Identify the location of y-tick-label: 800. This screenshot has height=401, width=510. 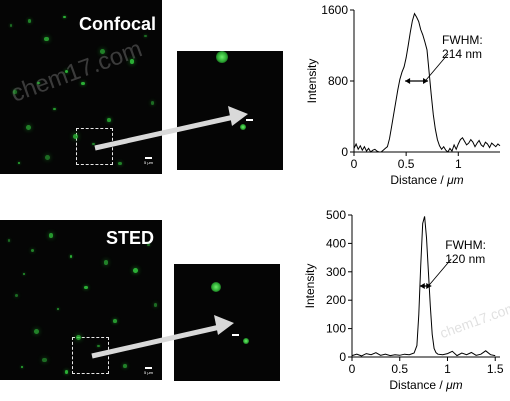
(338, 81).